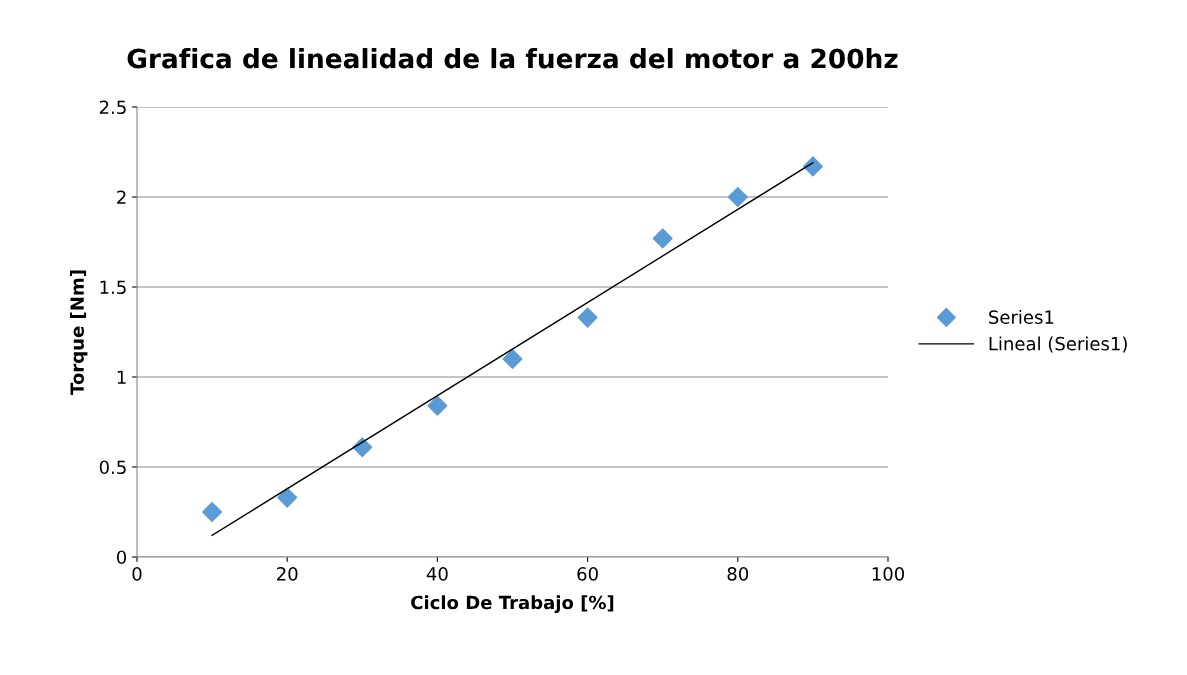 The width and height of the screenshot is (1187, 675). Describe the element at coordinates (738, 574) in the screenshot. I see `x-tick-label: 80` at that location.